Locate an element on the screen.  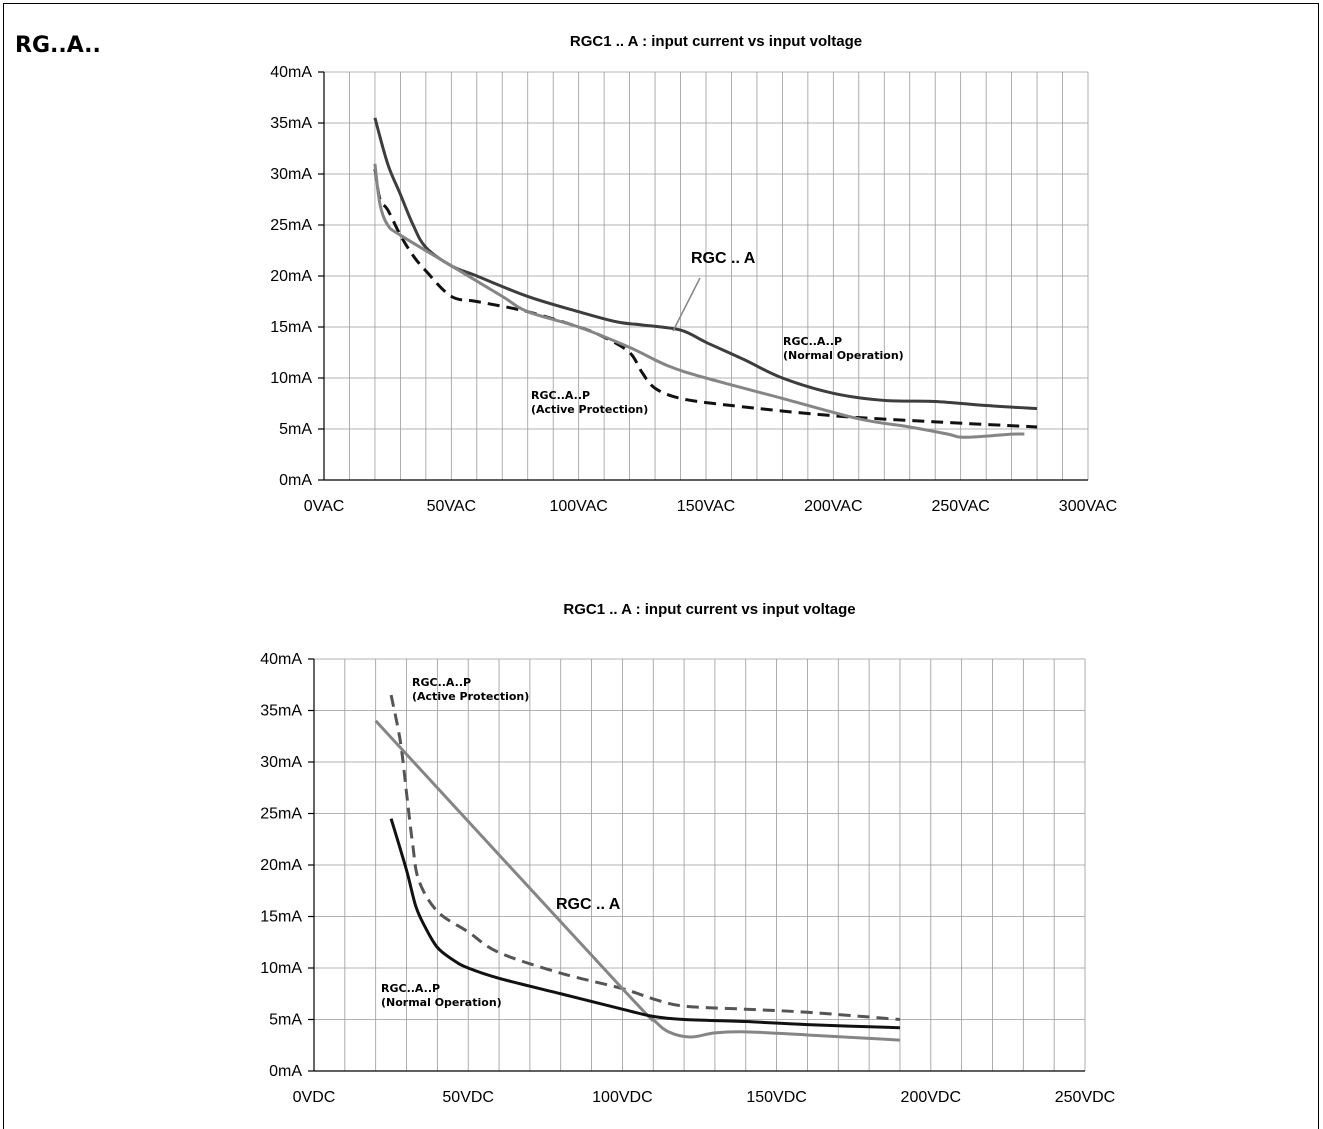
x-tick-label: 300VAC is located at coordinates (1088, 506).